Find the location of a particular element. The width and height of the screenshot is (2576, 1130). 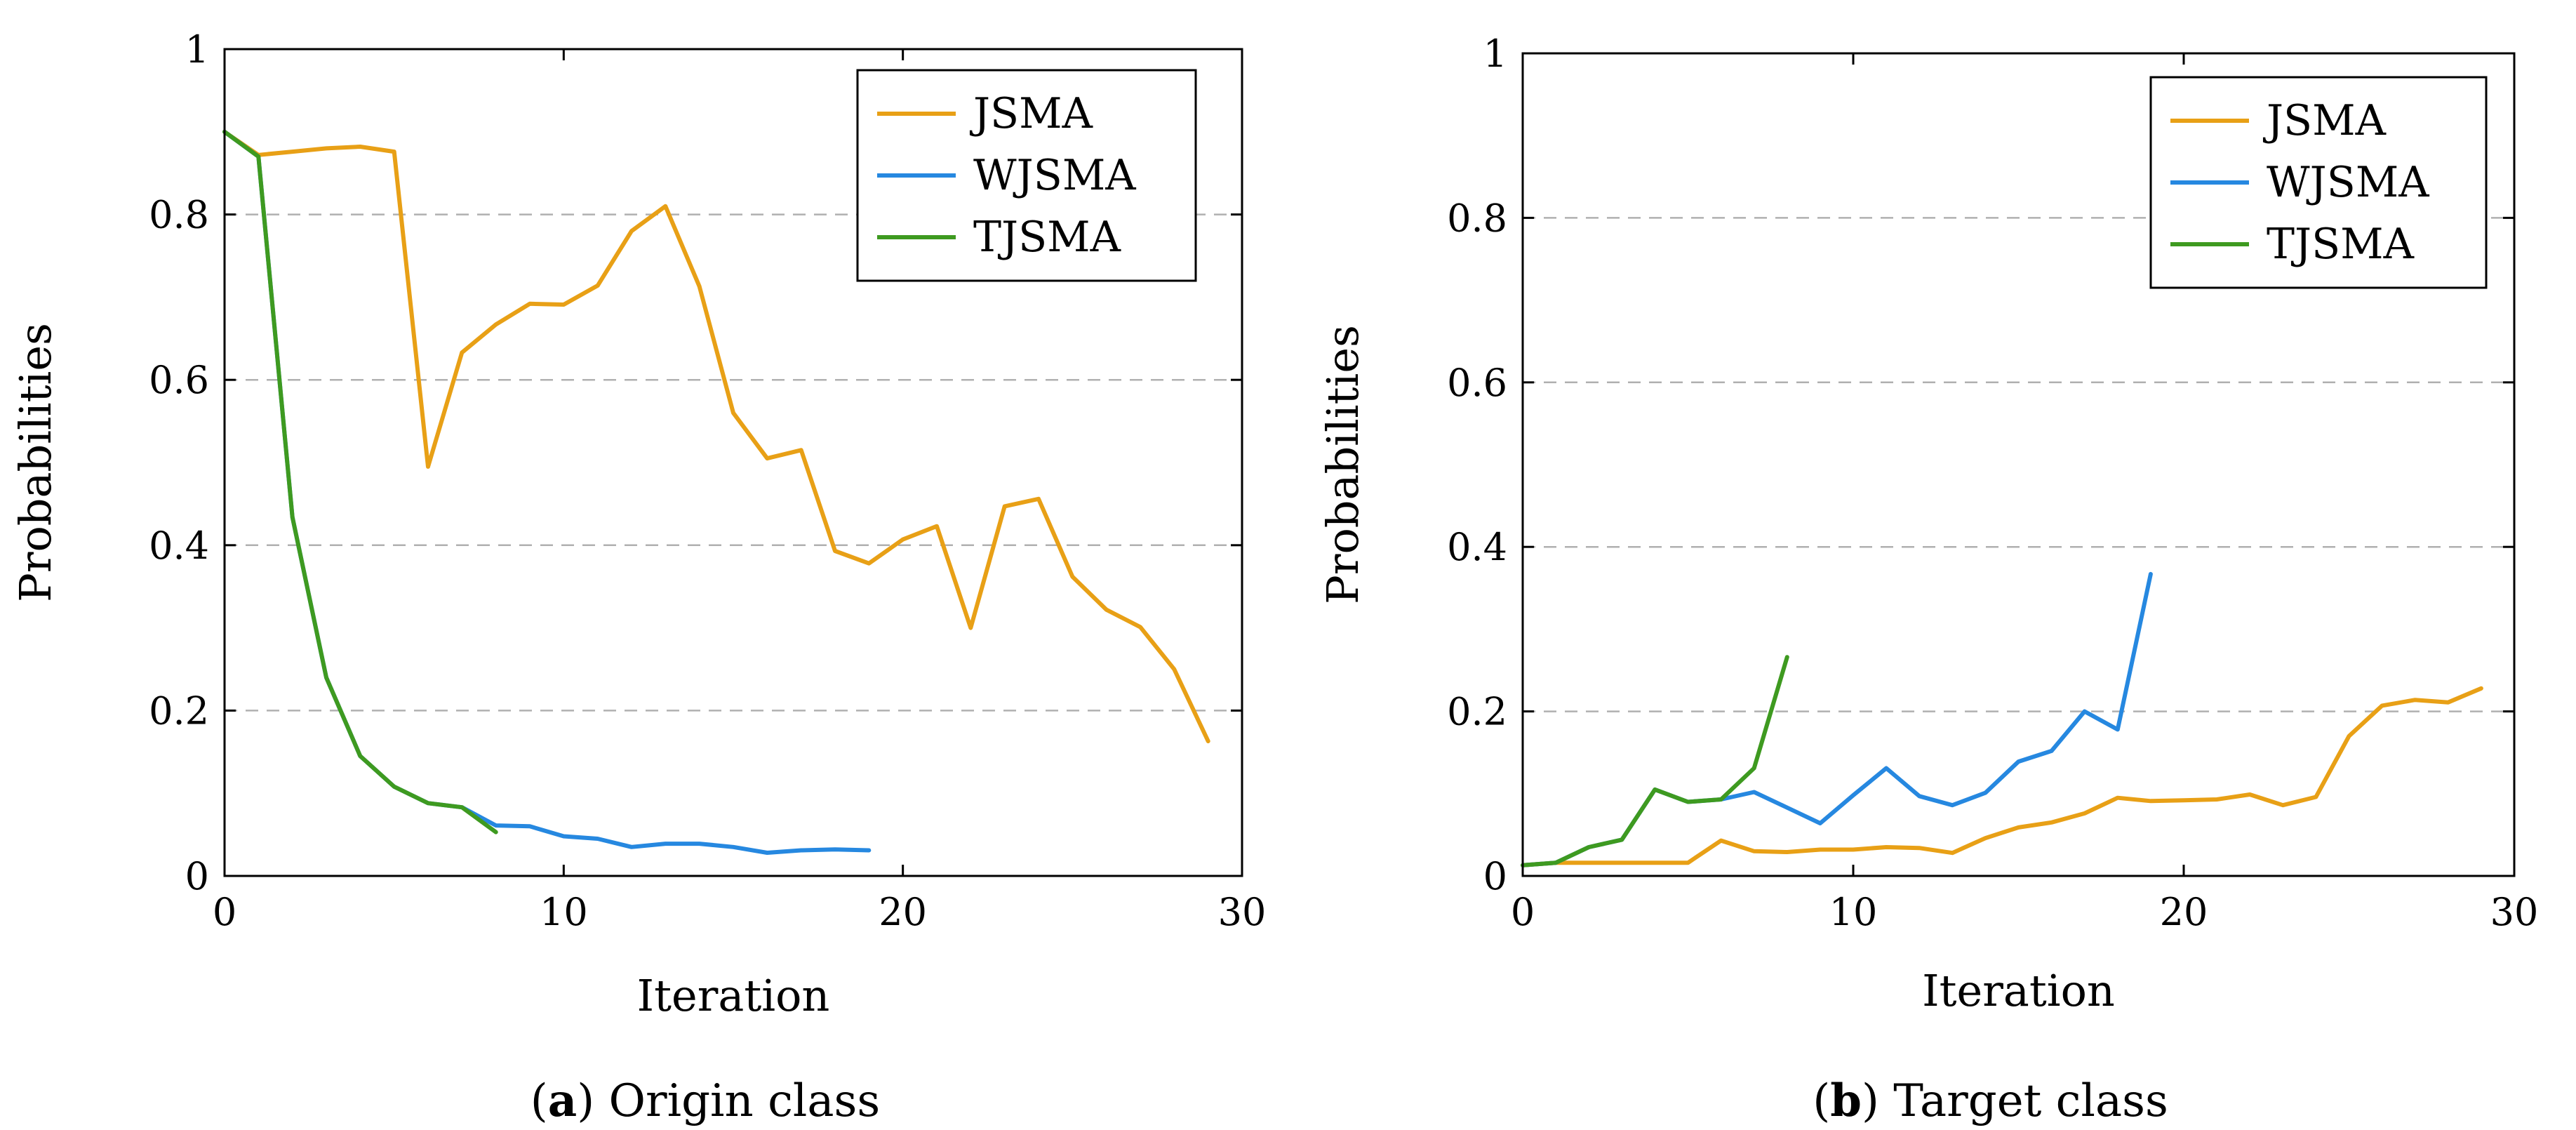

caption-letter: b is located at coordinates (1846, 1101).